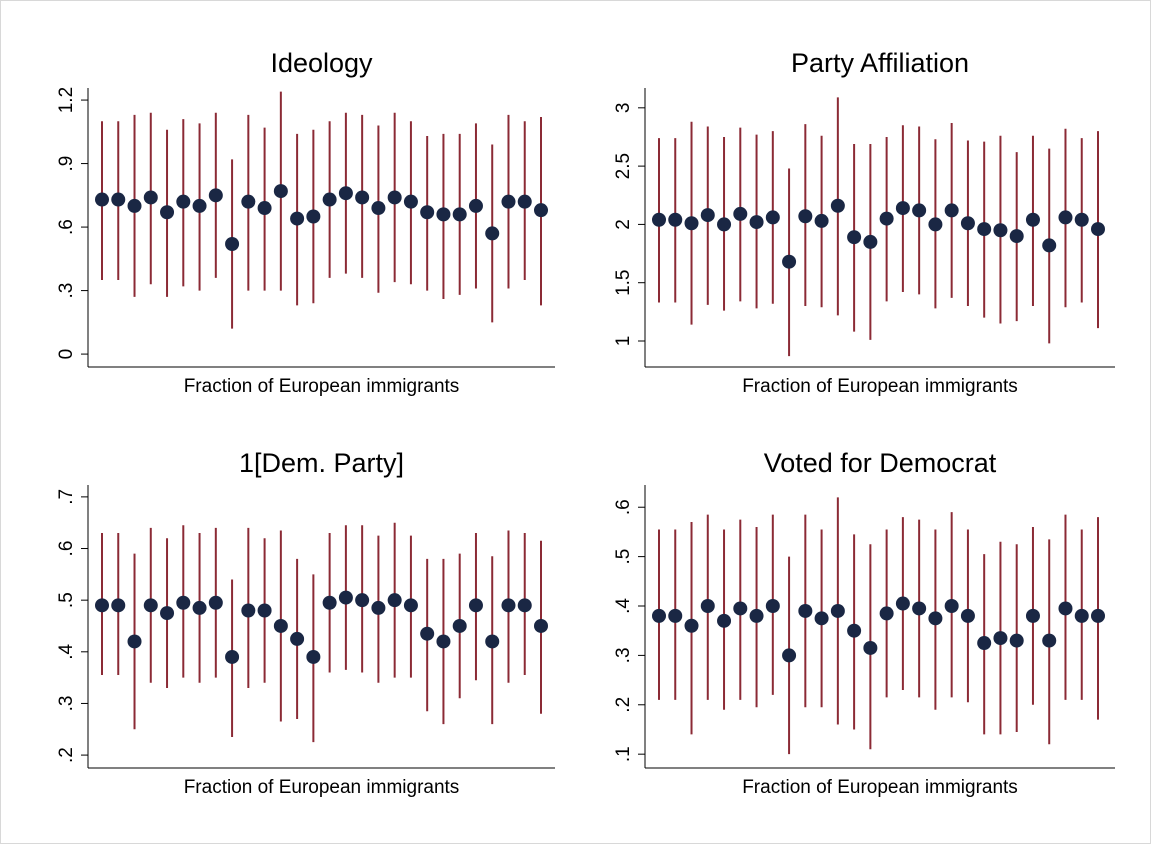 The image size is (1151, 844). What do you see at coordinates (623, 166) in the screenshot?
I see `y-tick-label: 2.5` at bounding box center [623, 166].